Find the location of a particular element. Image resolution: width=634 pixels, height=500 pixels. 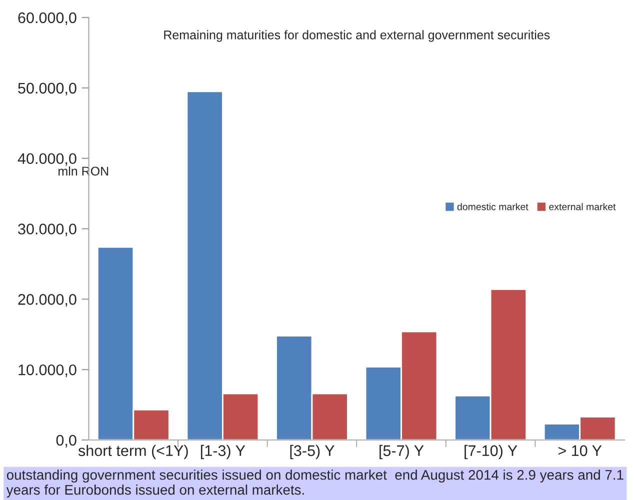

x-tick-label: [7-10) Y is located at coordinates (491, 452).